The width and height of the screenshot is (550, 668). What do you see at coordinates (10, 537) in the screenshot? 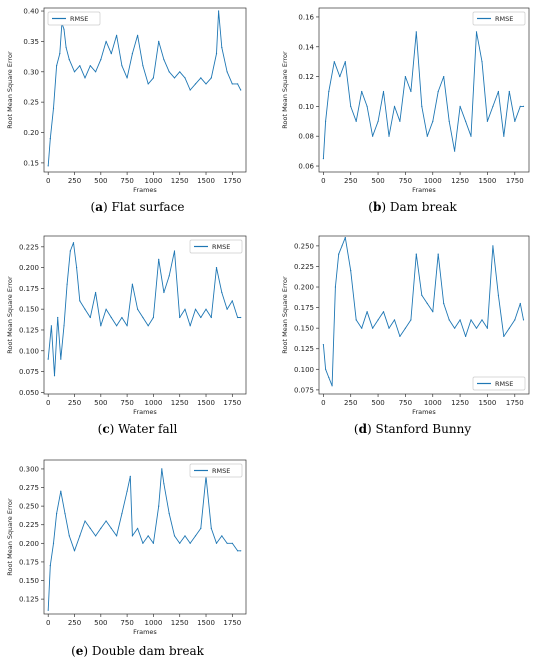
I see `chart-e-y-axis-title: Root Mean Square Error` at bounding box center [10, 537].